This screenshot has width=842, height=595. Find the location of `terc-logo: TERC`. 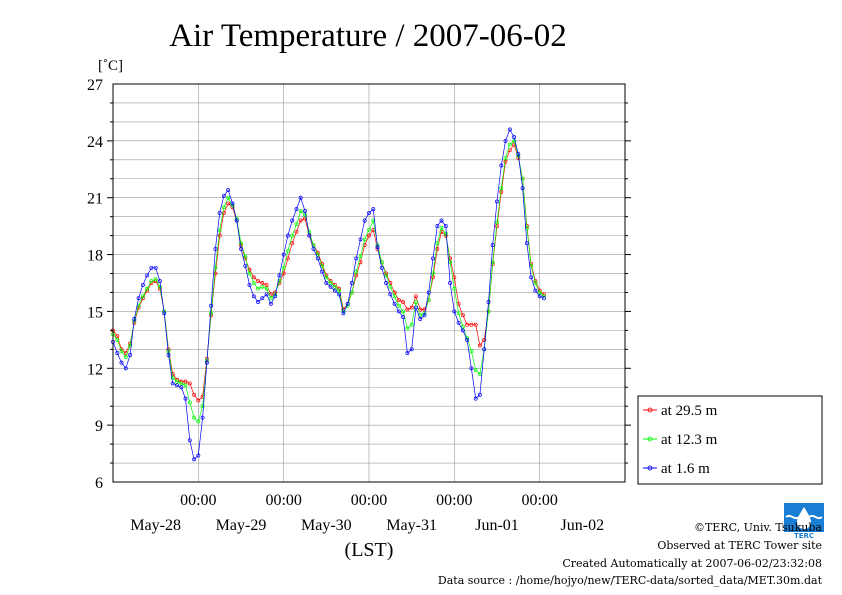

terc-logo: TERC is located at coordinates (804, 521).